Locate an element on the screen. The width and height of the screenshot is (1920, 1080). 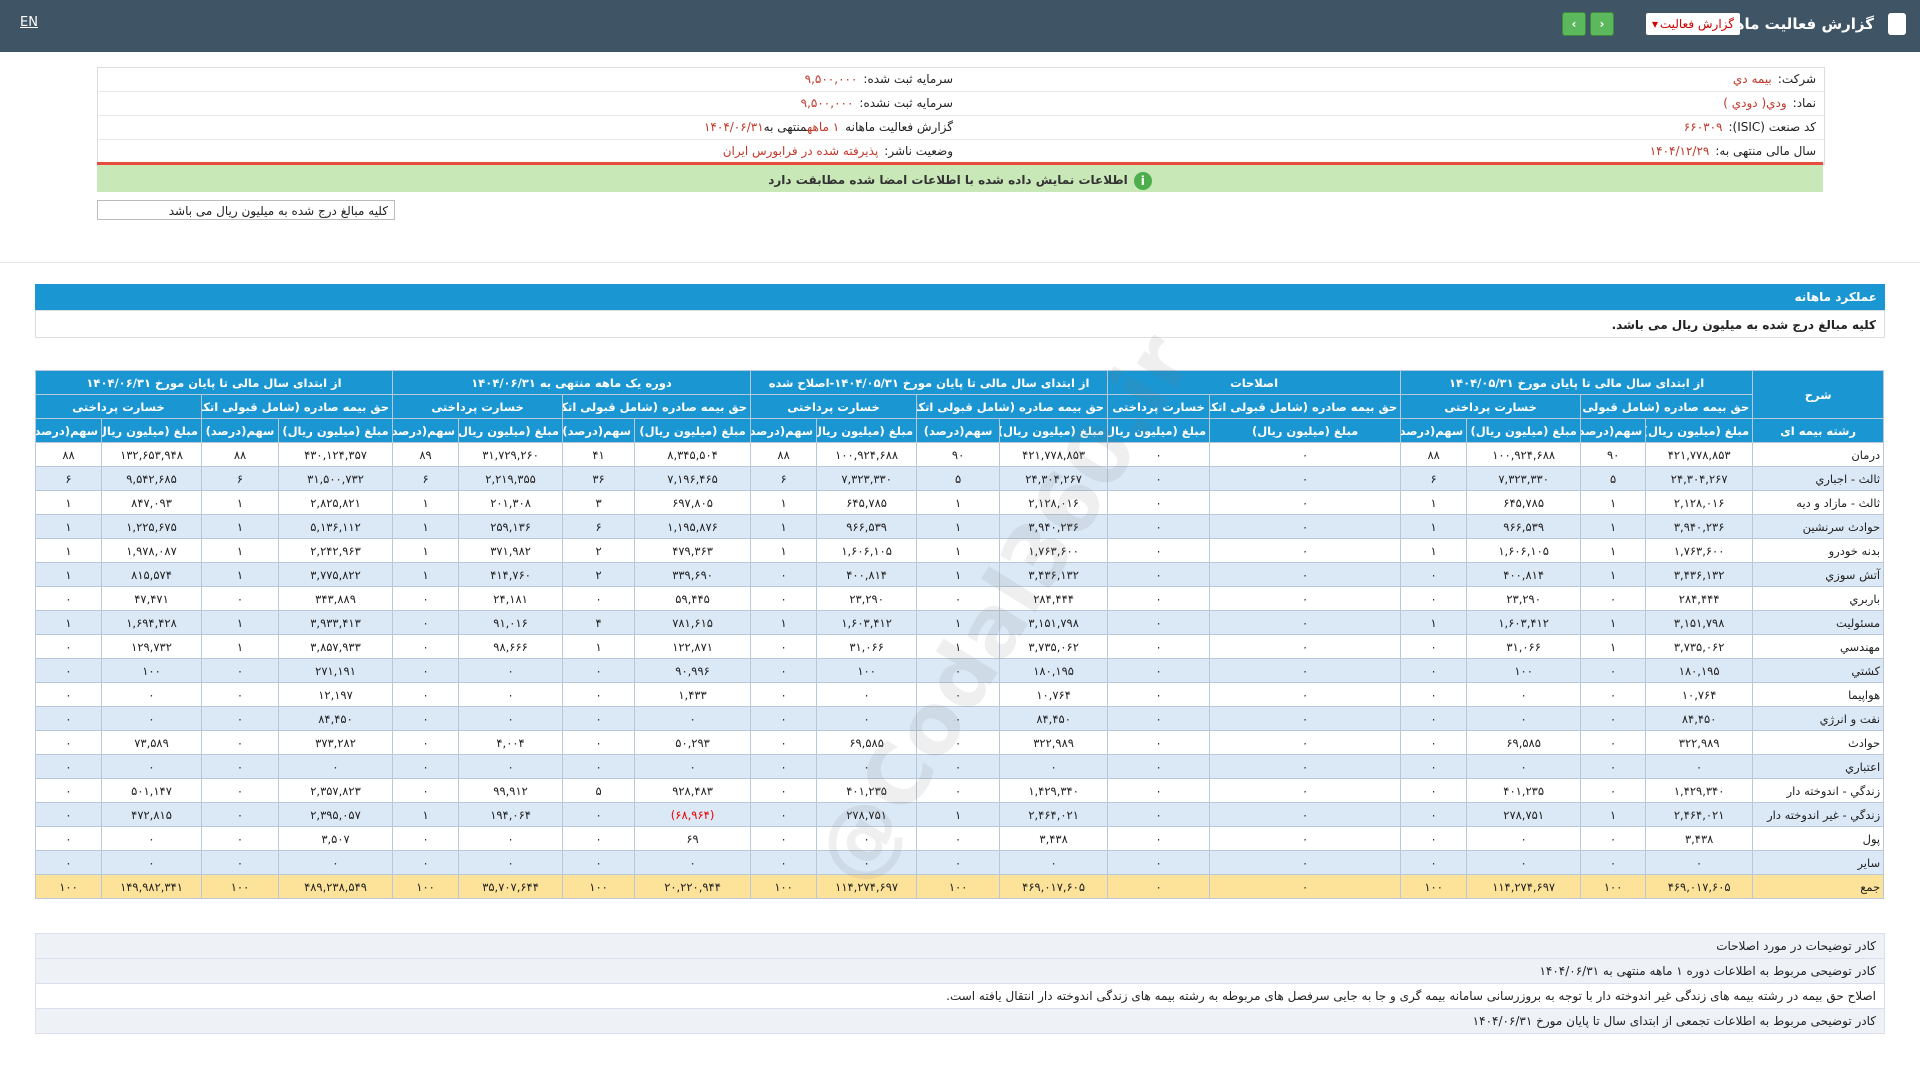
cell: ۸۴۷,۰۹۳ is located at coordinates (152, 503).